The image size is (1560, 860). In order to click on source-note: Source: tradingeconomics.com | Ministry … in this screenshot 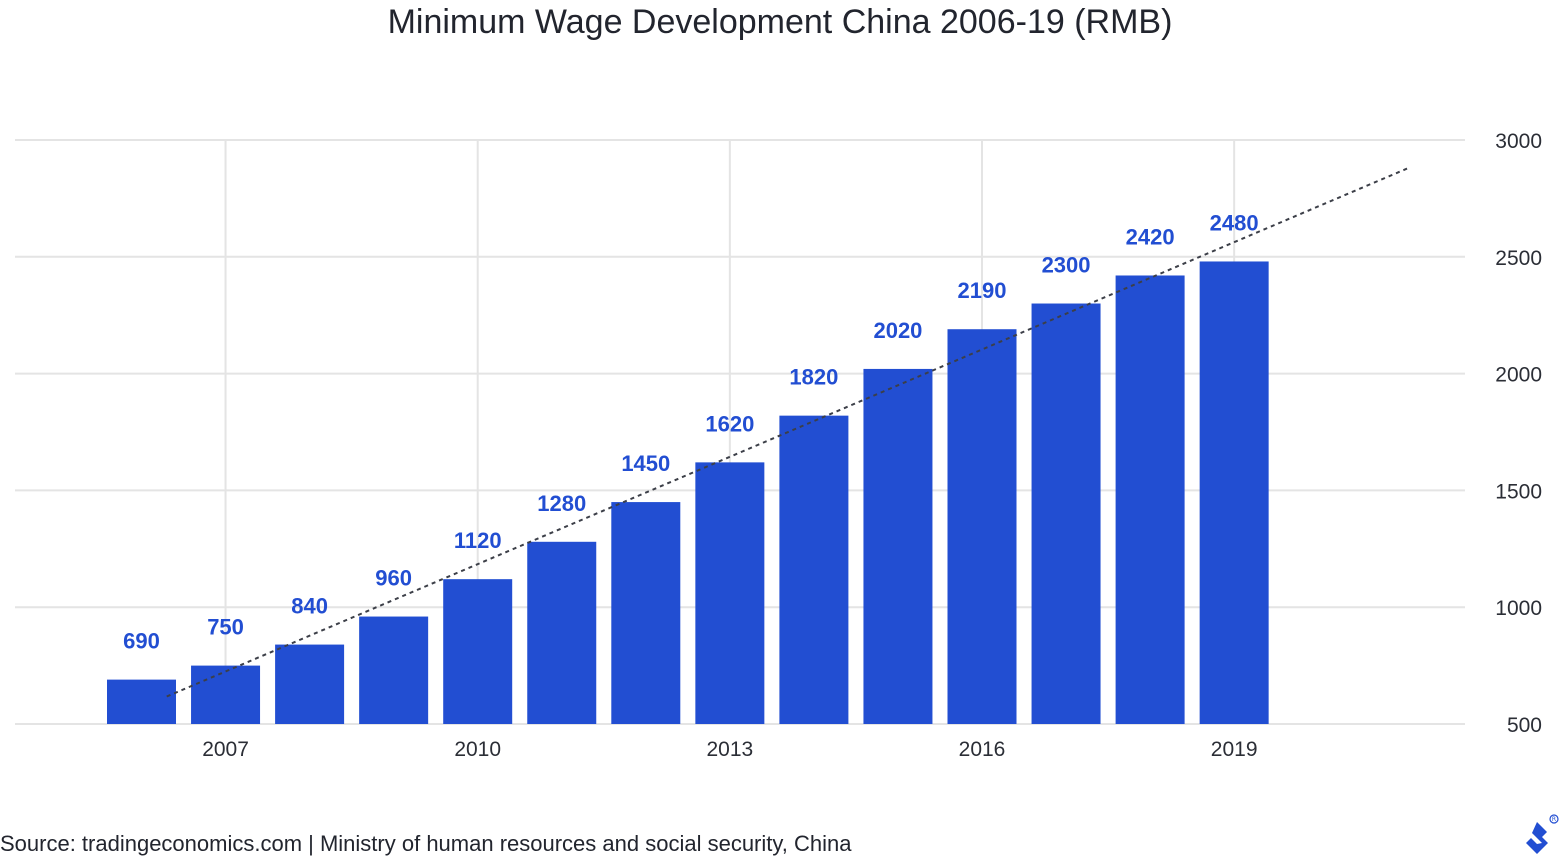, I will do `click(426, 843)`.